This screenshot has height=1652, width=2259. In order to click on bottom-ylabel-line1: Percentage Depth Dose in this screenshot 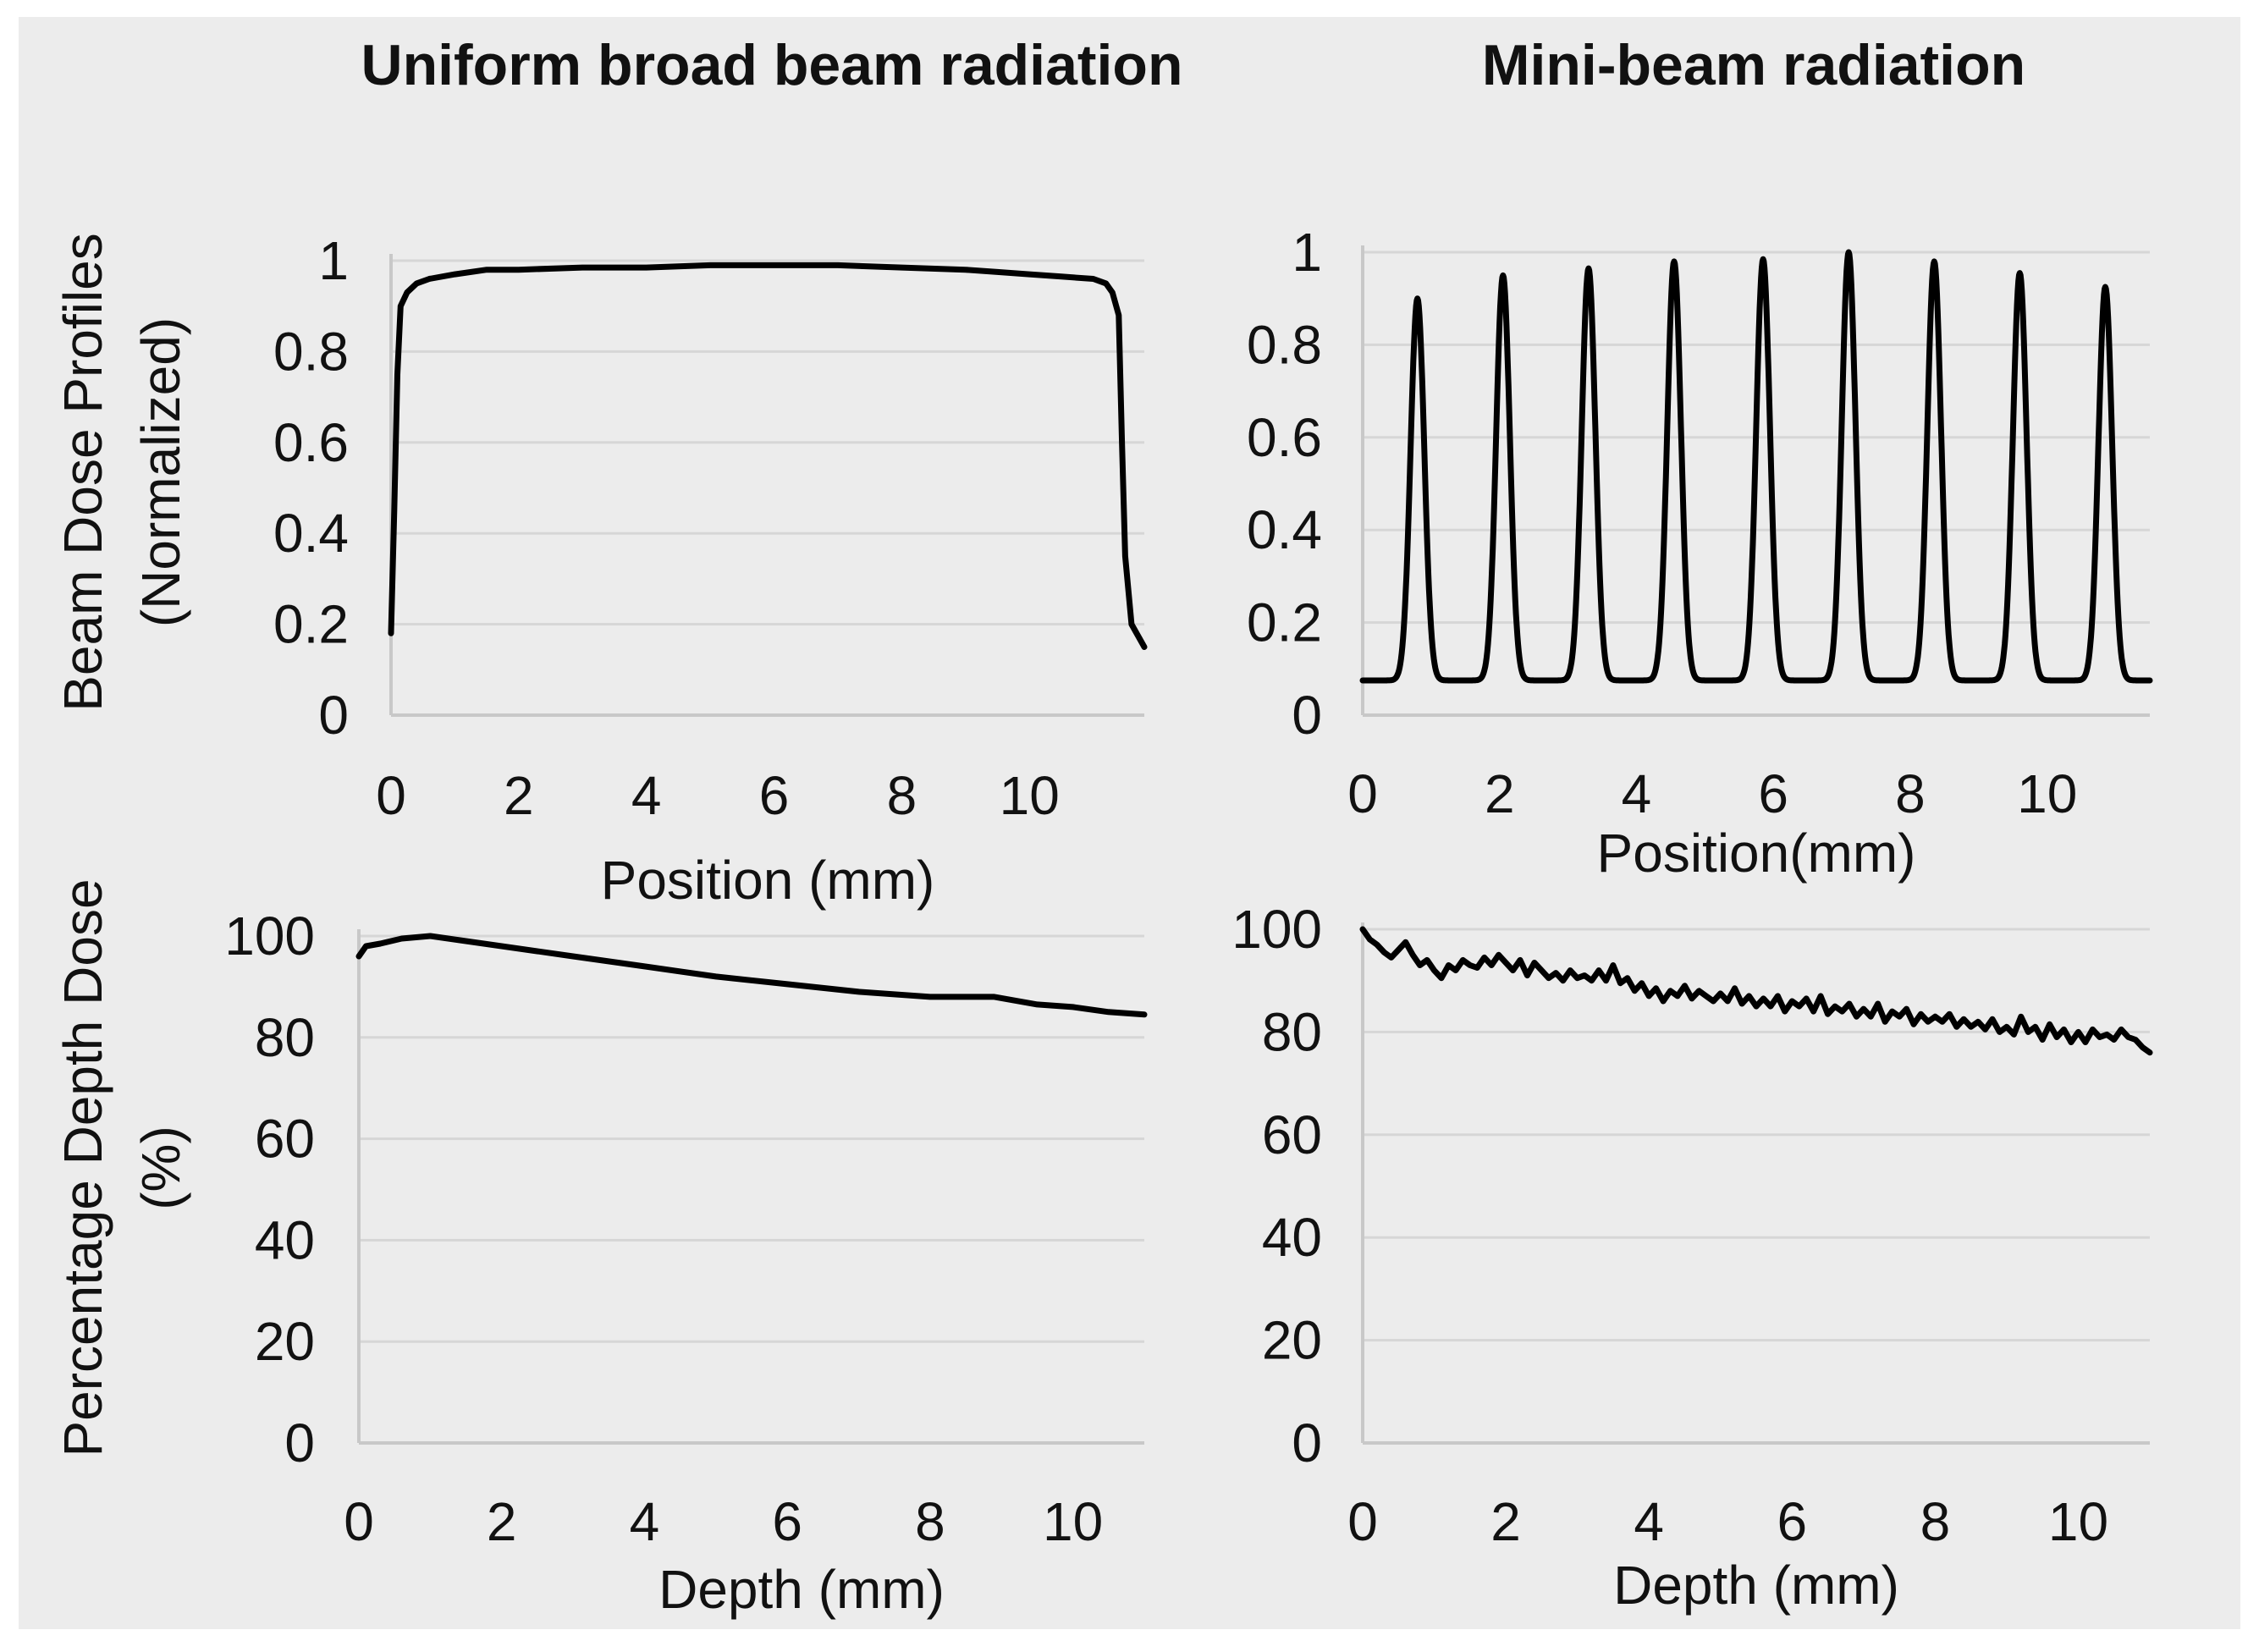, I will do `click(82, 1167)`.